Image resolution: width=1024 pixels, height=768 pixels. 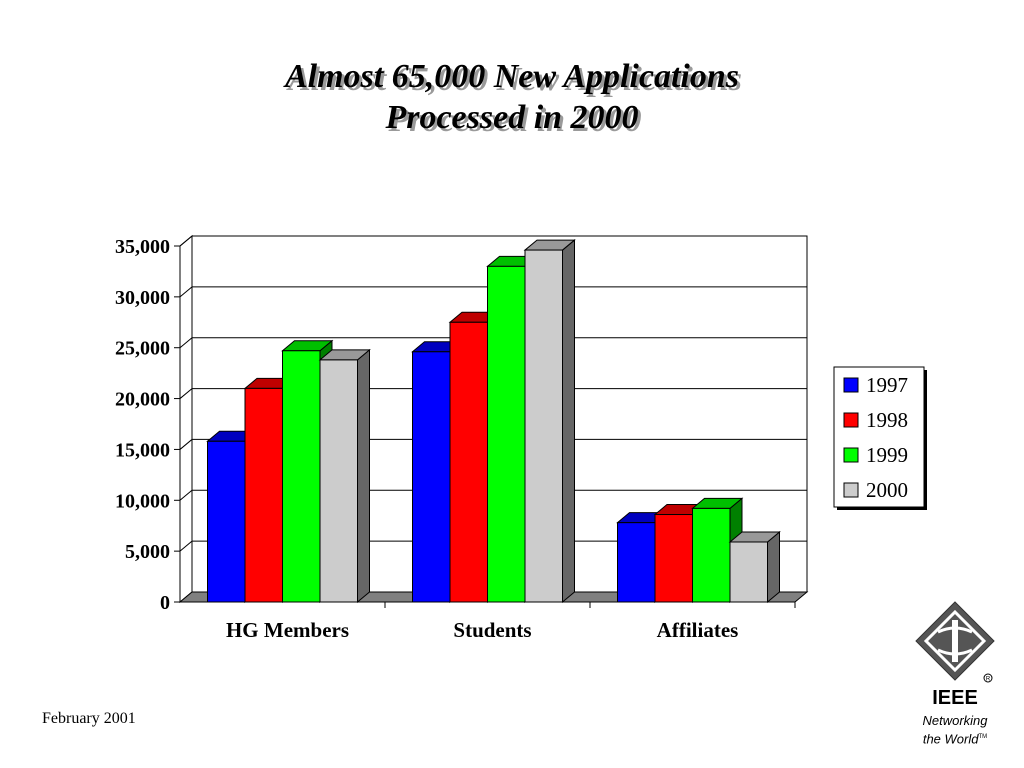 I want to click on bar-2000-students, so click(x=549, y=421).